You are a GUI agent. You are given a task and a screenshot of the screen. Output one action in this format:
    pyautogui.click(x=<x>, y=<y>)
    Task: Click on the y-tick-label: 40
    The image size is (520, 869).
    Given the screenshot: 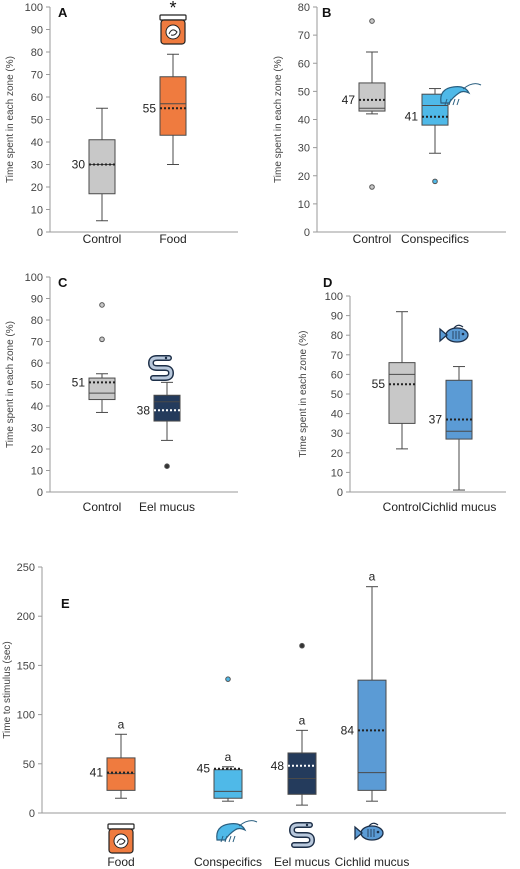 What is the action you would take?
    pyautogui.click(x=37, y=407)
    